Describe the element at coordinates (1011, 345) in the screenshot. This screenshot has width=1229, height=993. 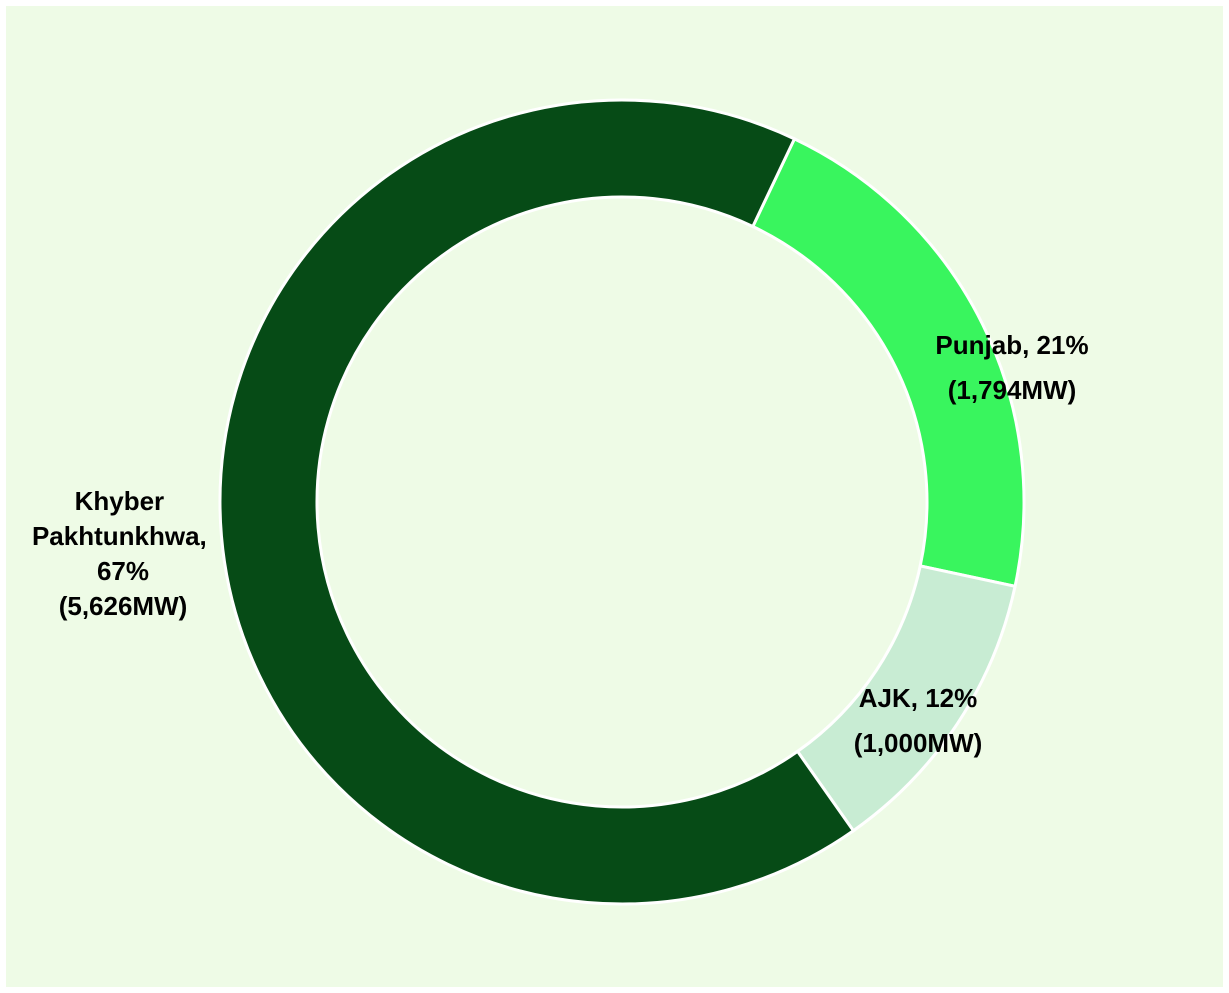
I see `slice-label: Punjab, 21%` at that location.